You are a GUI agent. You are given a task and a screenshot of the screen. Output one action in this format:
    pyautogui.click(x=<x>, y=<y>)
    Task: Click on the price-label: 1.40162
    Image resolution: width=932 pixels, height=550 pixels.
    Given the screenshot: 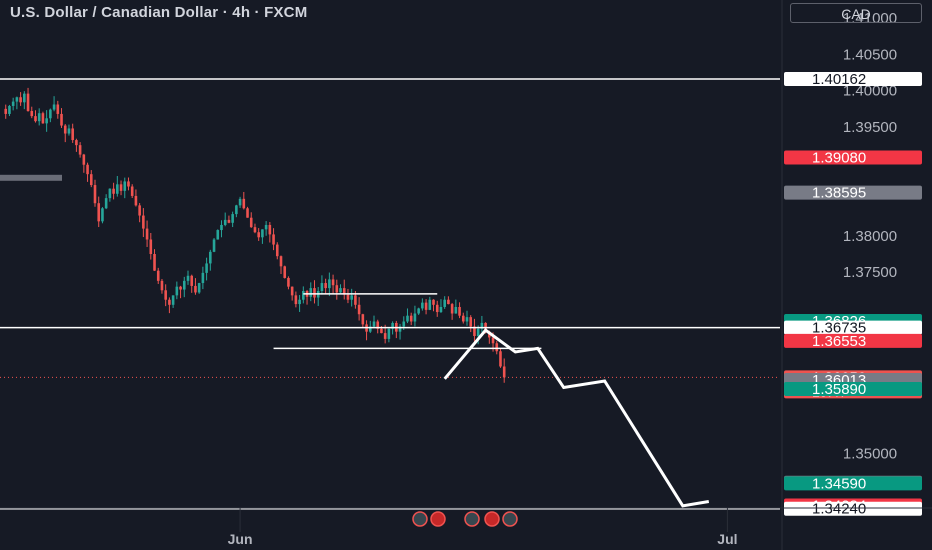 What is the action you would take?
    pyautogui.click(x=853, y=79)
    